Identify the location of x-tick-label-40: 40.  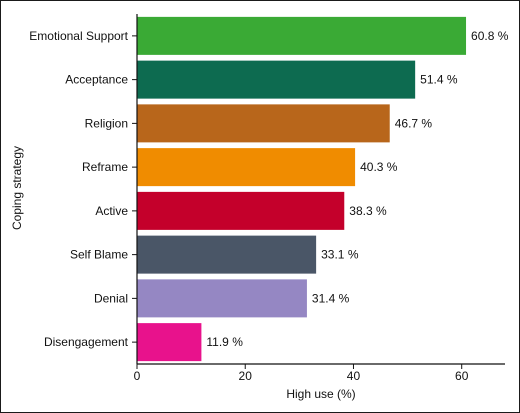
(354, 376).